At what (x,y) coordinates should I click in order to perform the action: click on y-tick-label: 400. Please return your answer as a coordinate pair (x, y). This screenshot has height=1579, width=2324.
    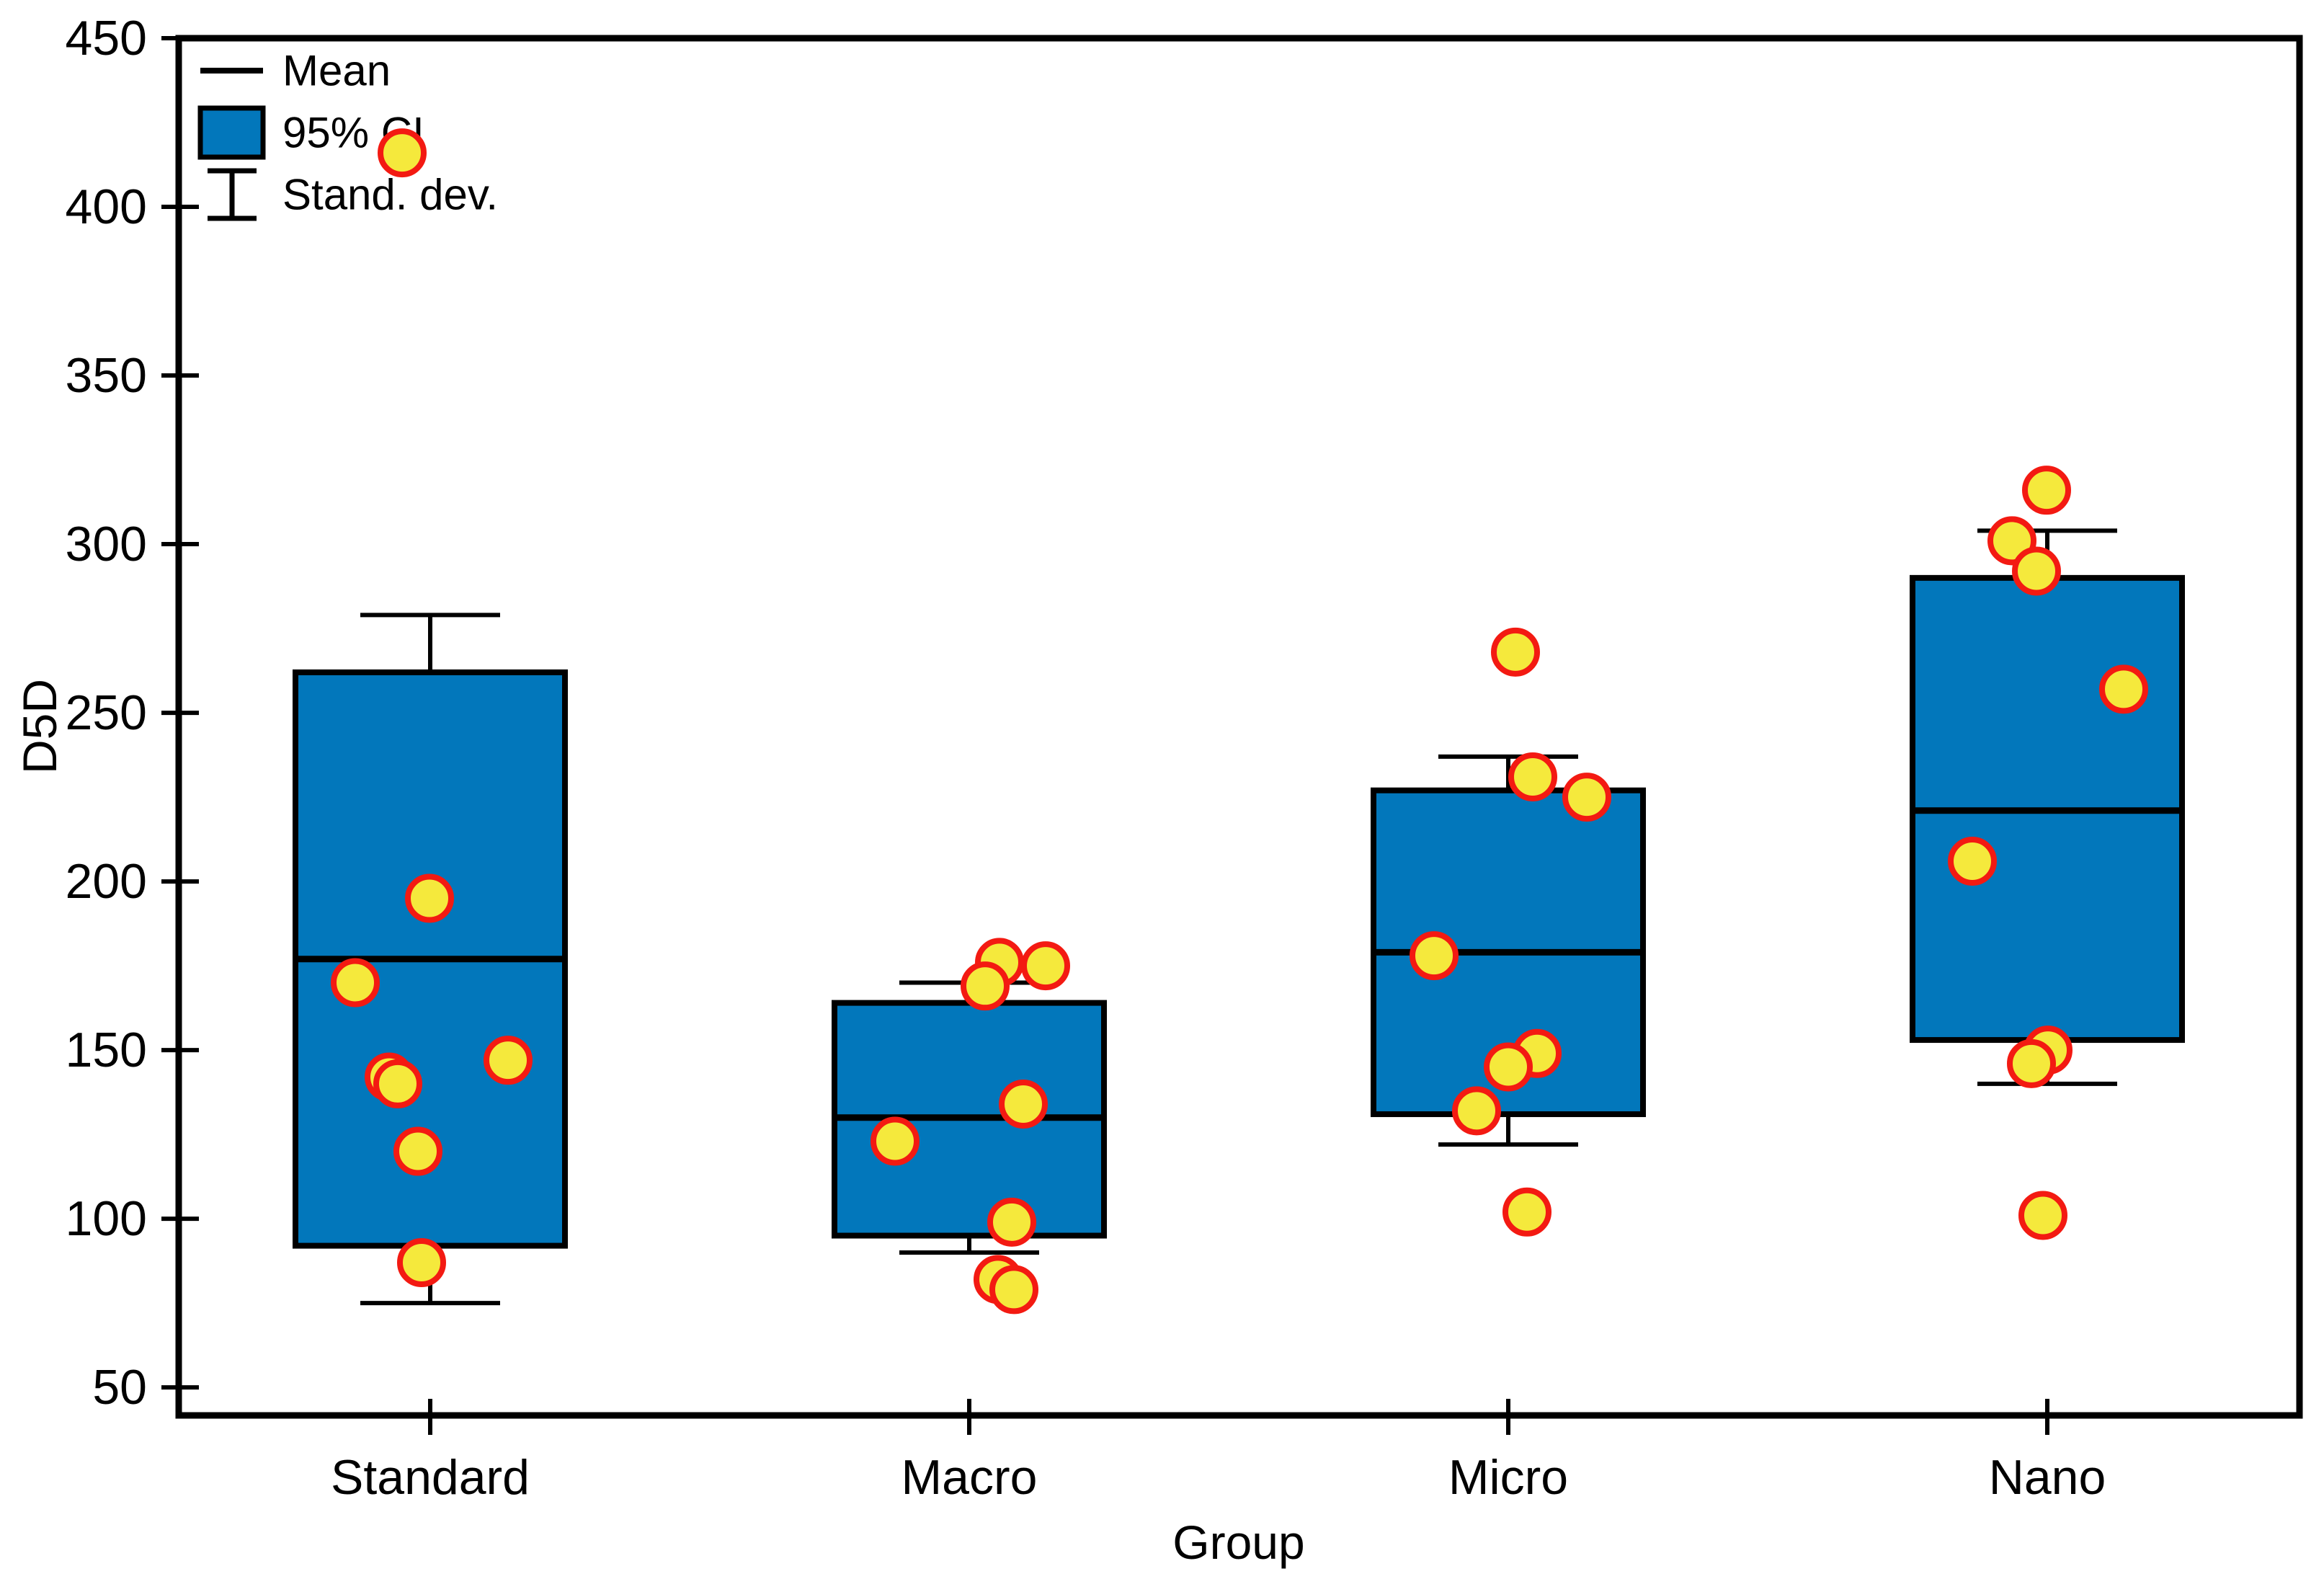
    Looking at the image, I should click on (106, 206).